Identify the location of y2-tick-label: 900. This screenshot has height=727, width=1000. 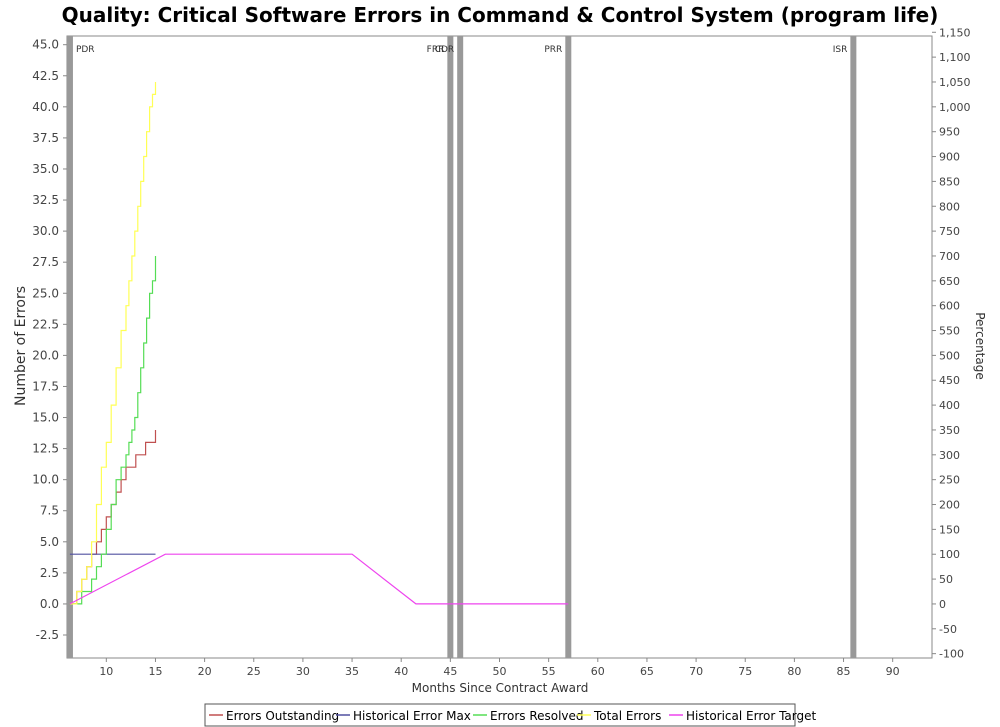
(949, 157).